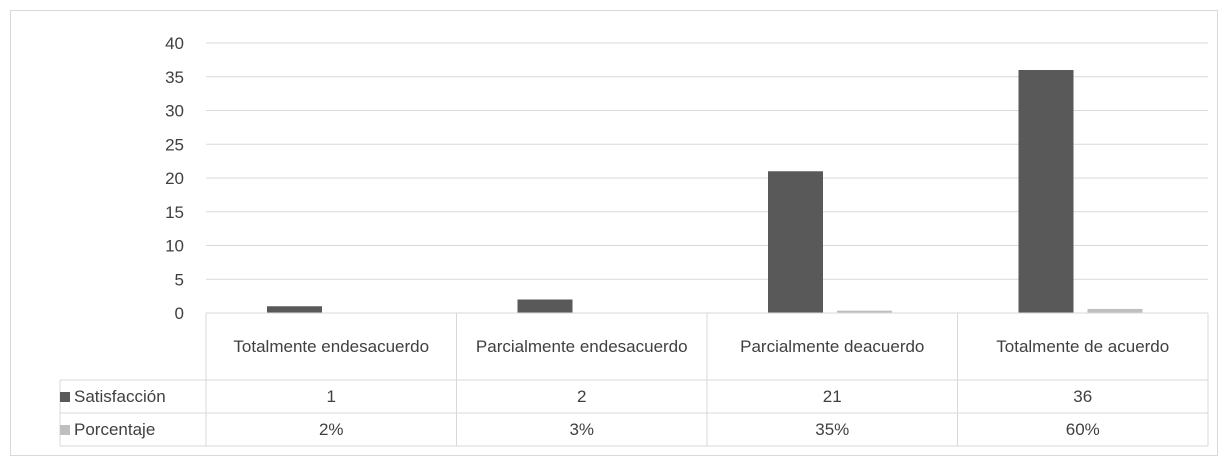 This screenshot has height=459, width=1225. I want to click on table-cell: 35%, so click(832, 429).